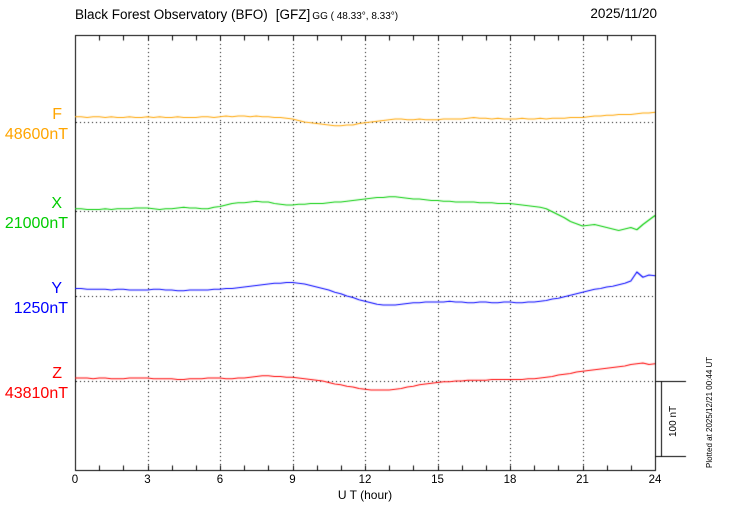 The image size is (730, 520). I want to click on x-axis-title: U T (hour), so click(365, 495).